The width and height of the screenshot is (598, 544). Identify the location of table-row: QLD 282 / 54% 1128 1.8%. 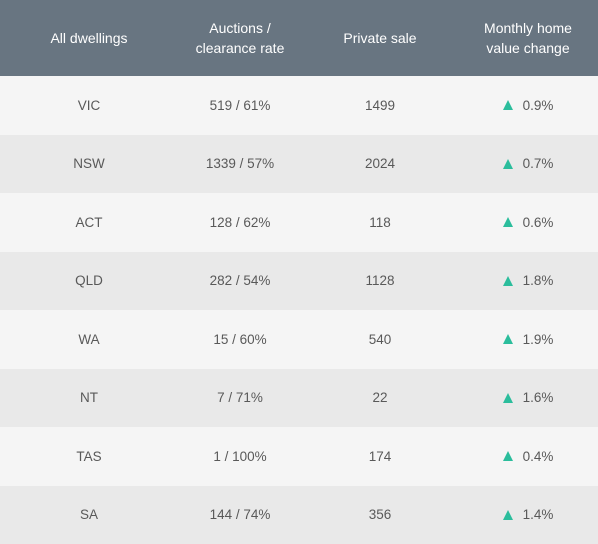
(299, 280).